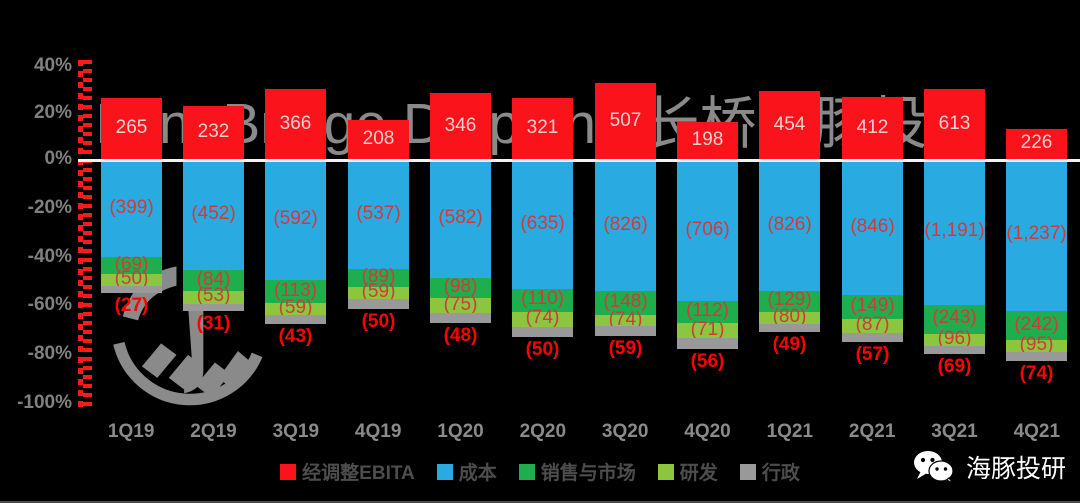 This screenshot has height=503, width=1080. What do you see at coordinates (769, 471) in the screenshot?
I see `legend-item-admin: 行政` at bounding box center [769, 471].